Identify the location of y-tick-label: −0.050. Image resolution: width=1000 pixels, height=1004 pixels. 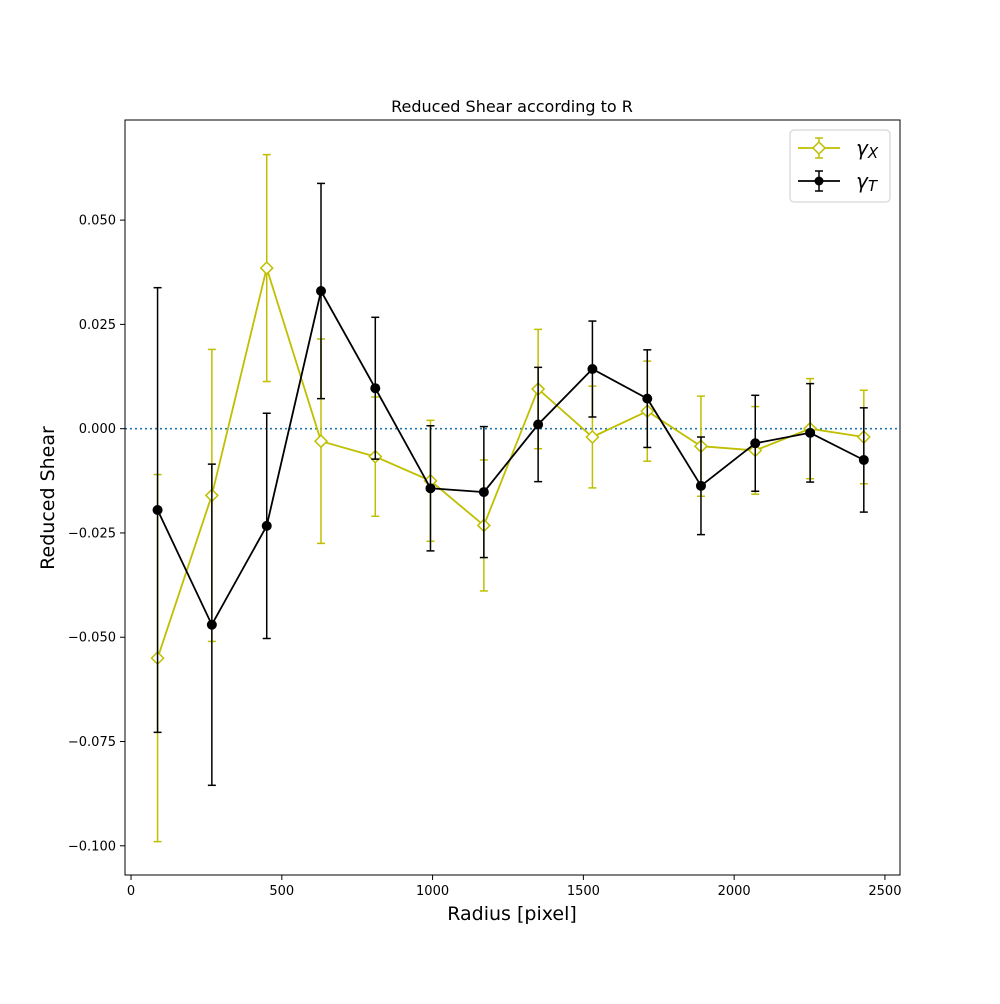
(92, 638).